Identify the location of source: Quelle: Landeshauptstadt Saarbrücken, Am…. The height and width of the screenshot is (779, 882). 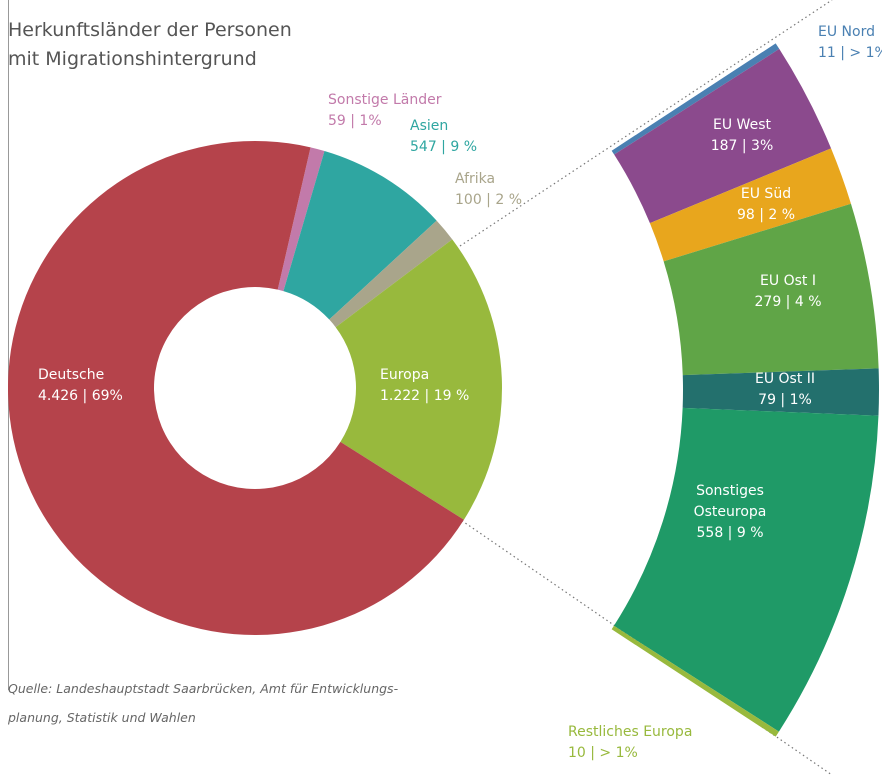
(203, 703).